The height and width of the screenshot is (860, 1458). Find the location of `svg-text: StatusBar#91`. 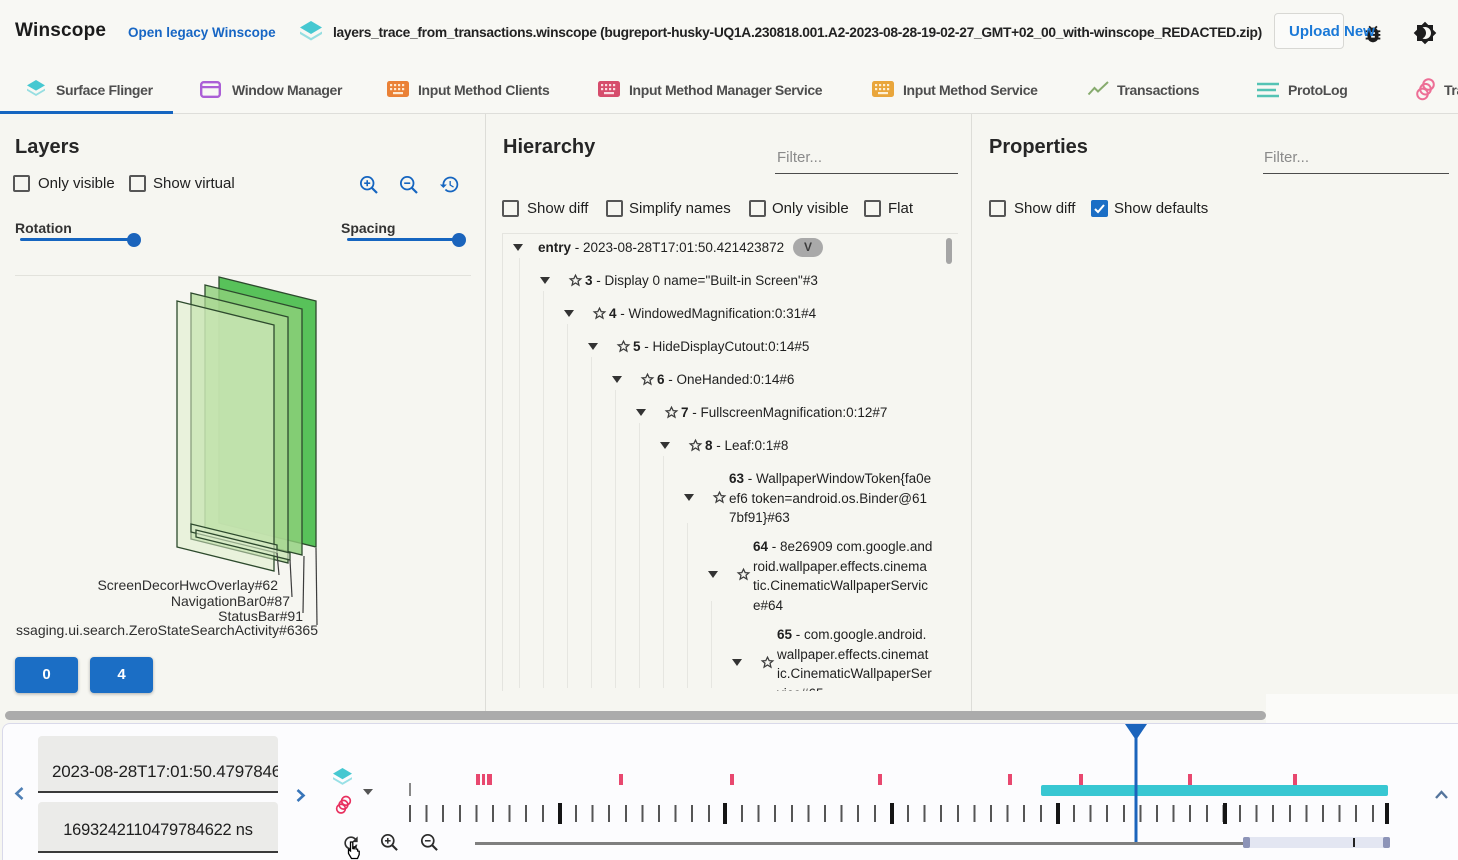

svg-text: StatusBar#91 is located at coordinates (260, 616).